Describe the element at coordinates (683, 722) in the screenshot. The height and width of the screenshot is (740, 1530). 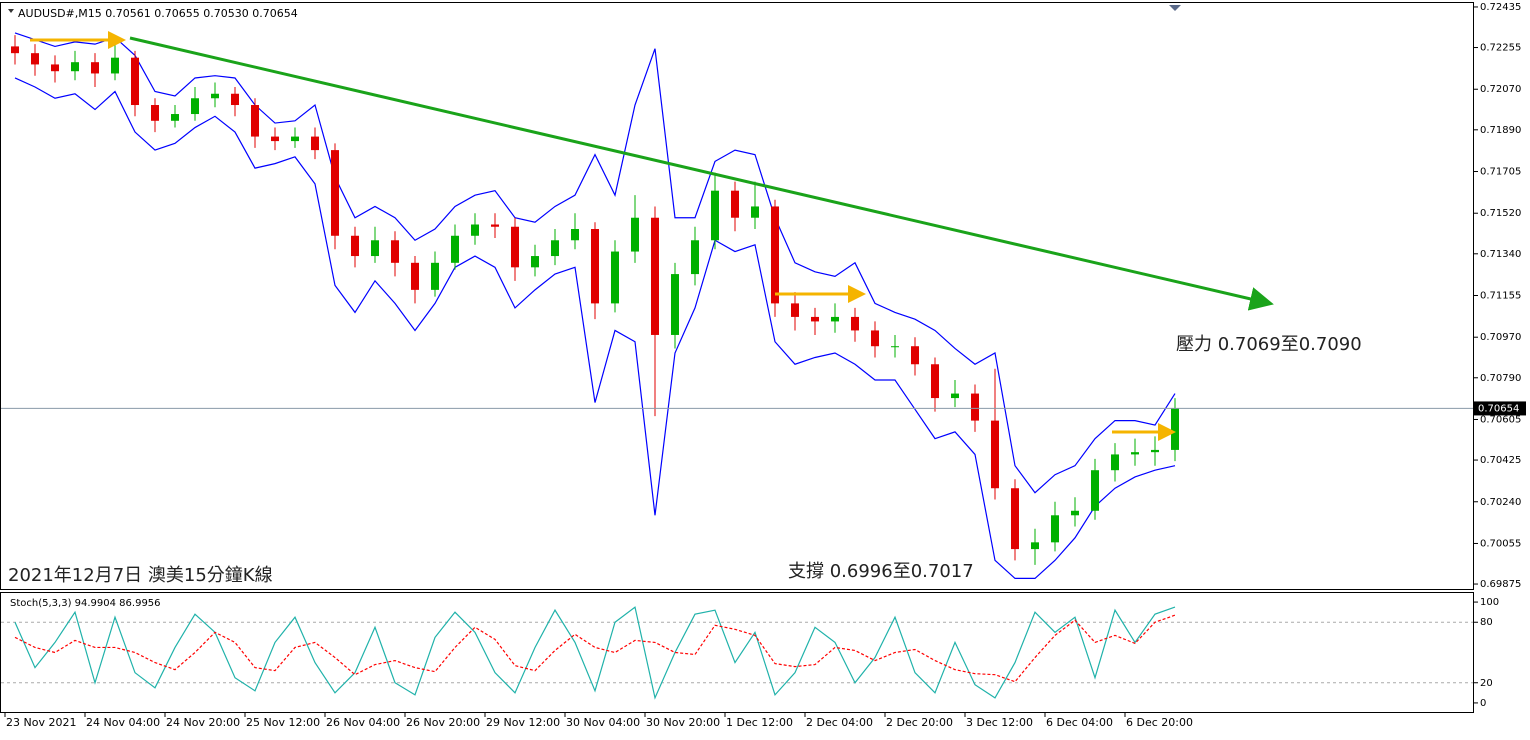
I see `x-tick-label: 30 Nov 20:00` at that location.